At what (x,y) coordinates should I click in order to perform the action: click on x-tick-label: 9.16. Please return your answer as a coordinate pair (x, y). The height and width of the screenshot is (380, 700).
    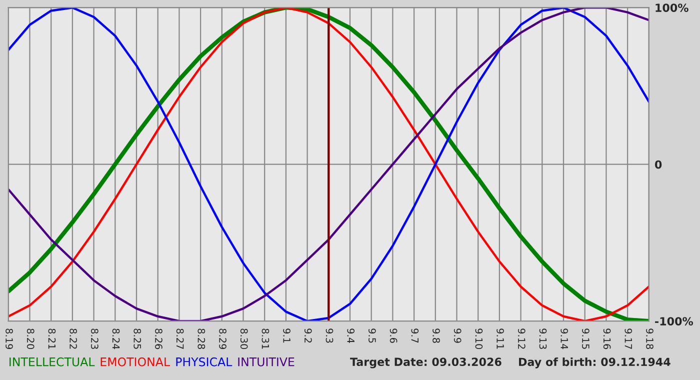
    Looking at the image, I should click on (607, 339).